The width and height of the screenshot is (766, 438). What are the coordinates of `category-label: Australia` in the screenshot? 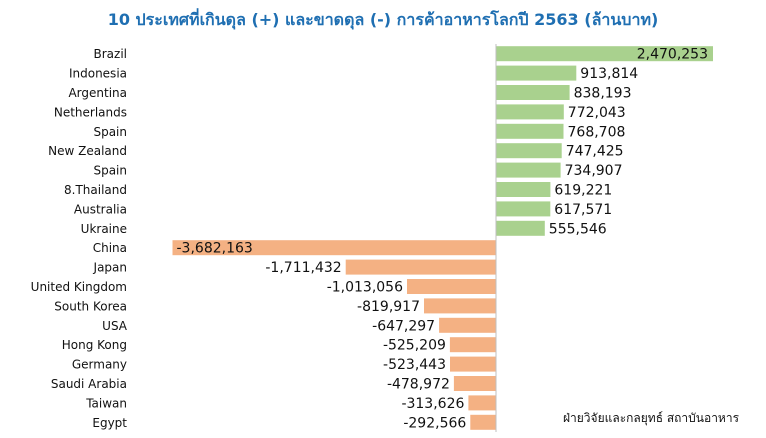 It's located at (100, 209).